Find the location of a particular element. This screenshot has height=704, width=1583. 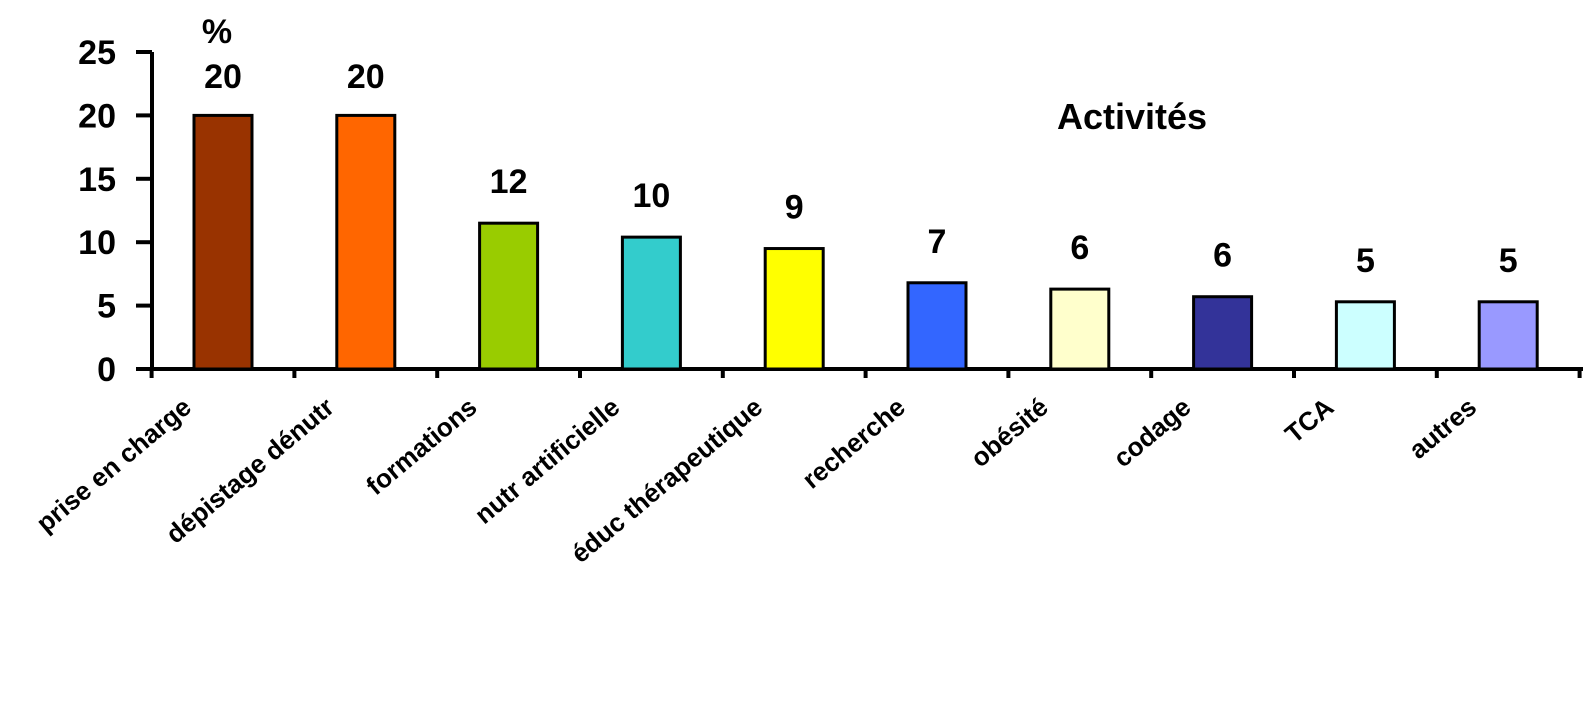

data-label: 10 is located at coordinates (651, 196).